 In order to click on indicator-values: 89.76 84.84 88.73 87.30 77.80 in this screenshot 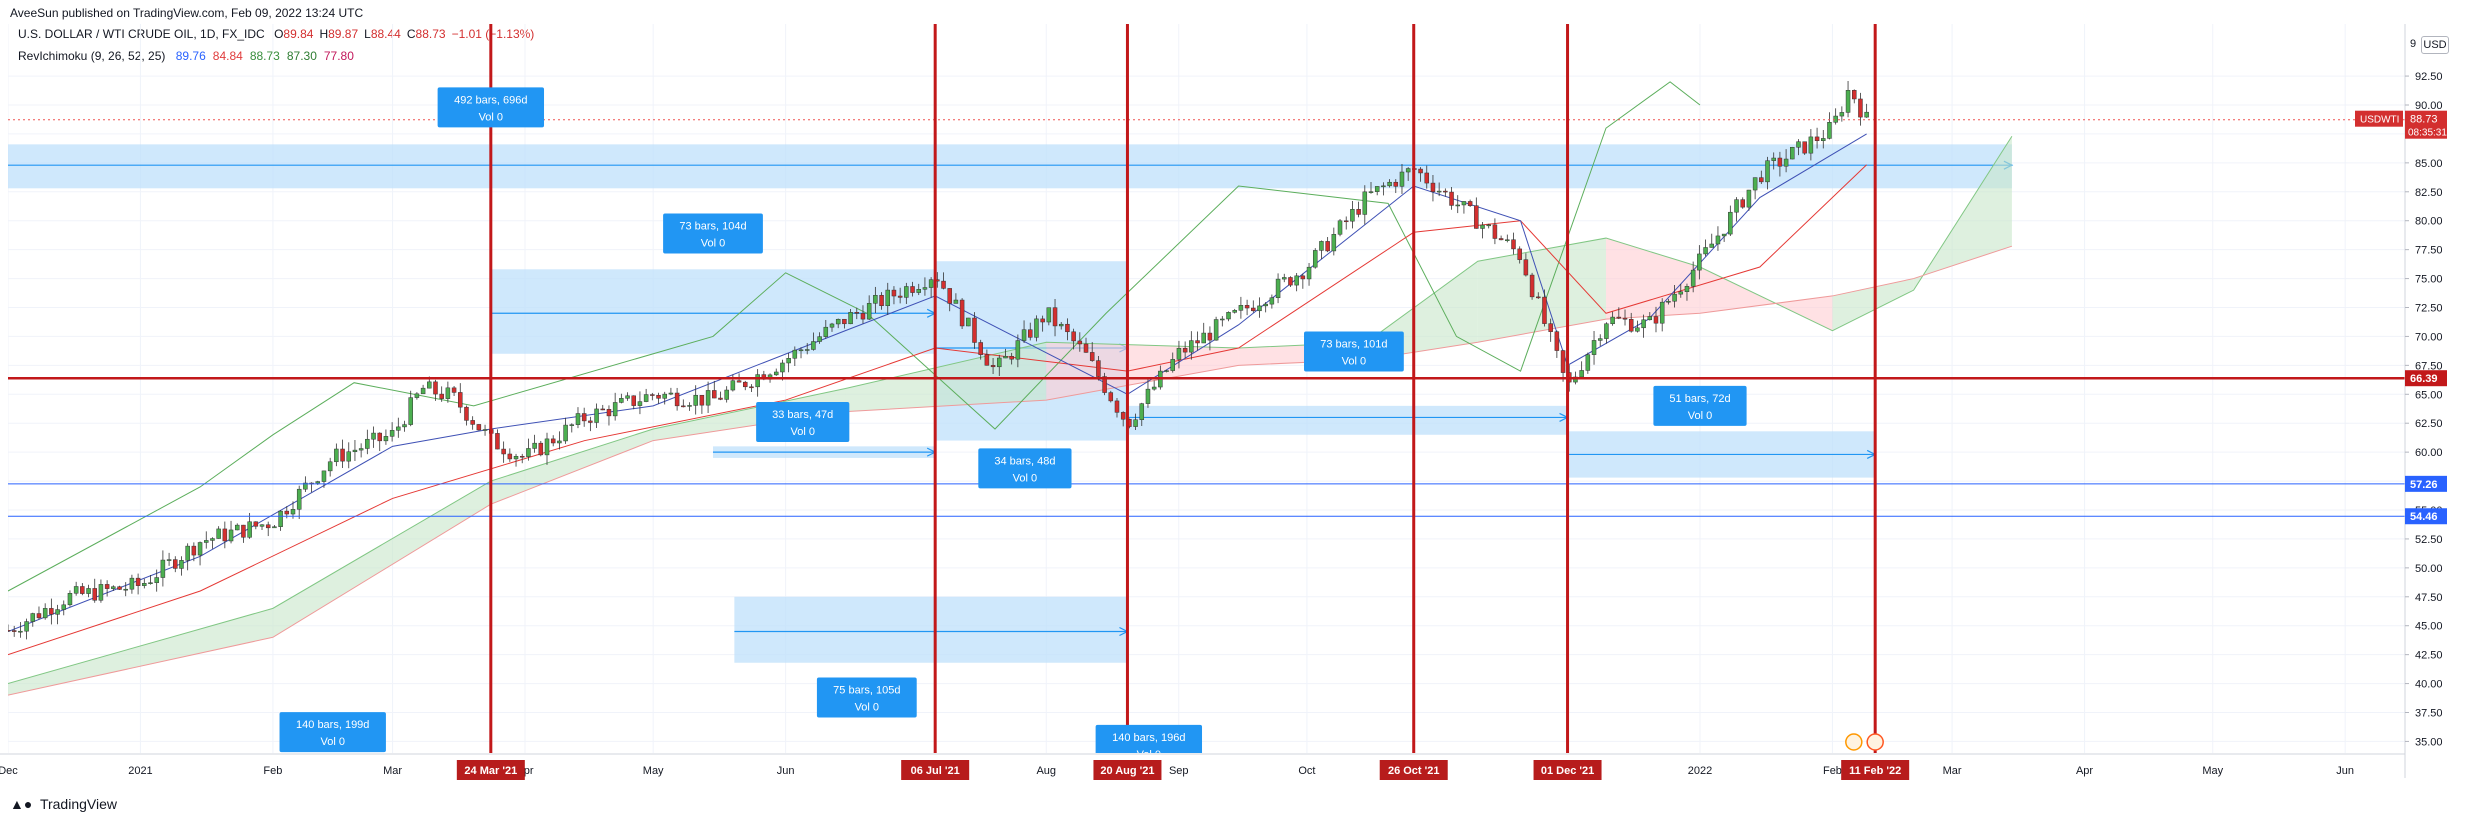, I will do `click(261, 56)`.